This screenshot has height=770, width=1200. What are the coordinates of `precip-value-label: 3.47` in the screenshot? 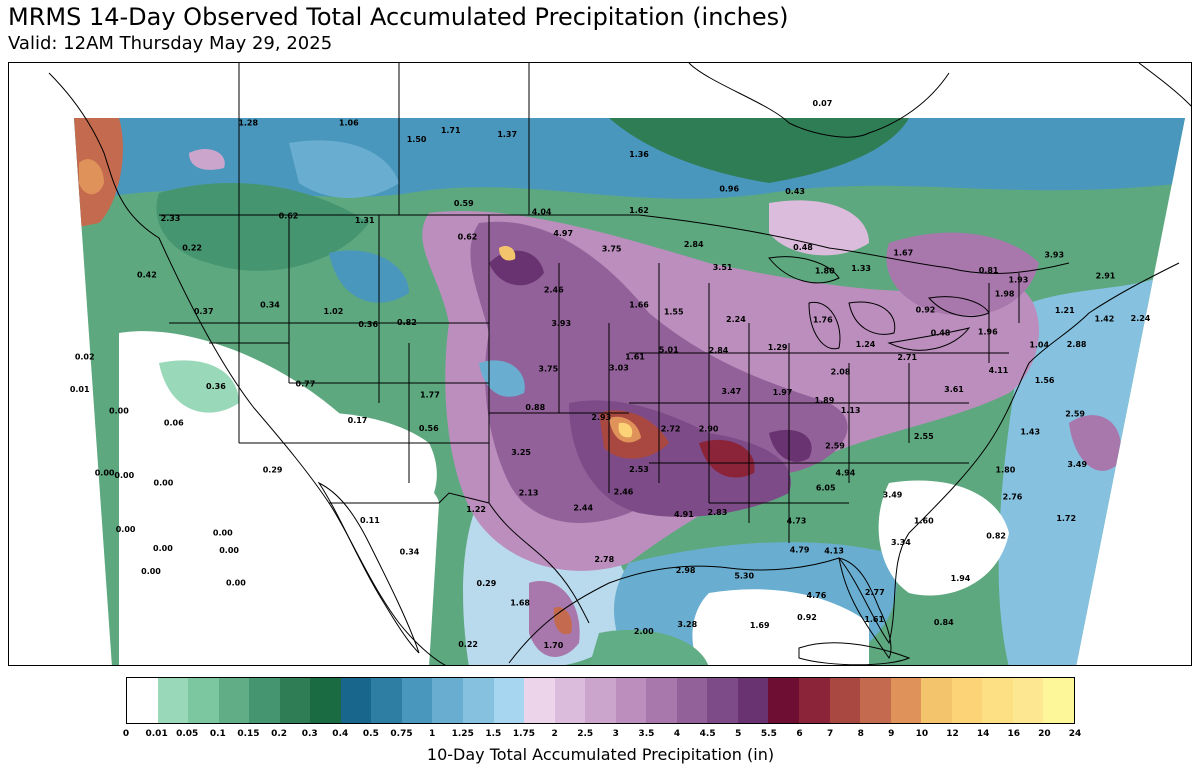 It's located at (731, 391).